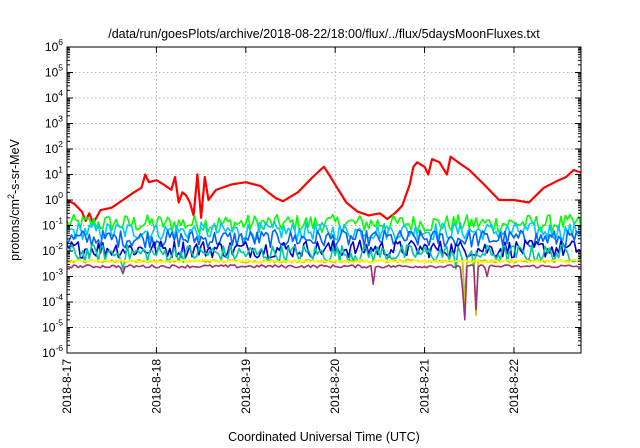 The image size is (640, 448). Describe the element at coordinates (335, 386) in the screenshot. I see `x-tick-label: 2018-8-20` at that location.